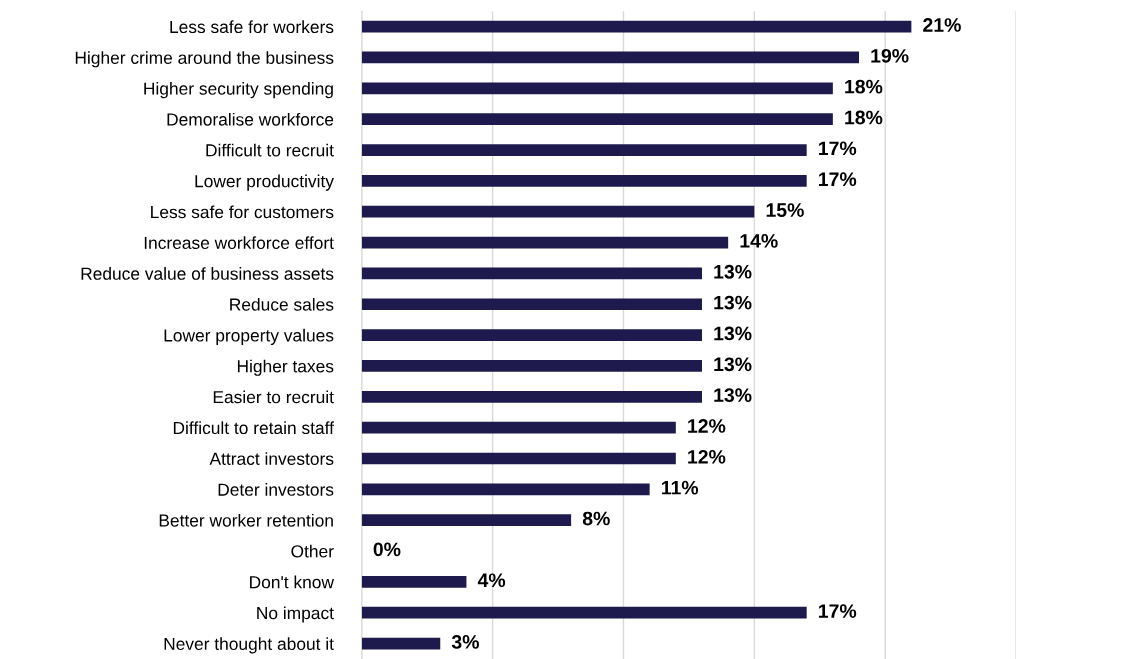  I want to click on y-tick-label: Demoralise workforce, so click(250, 119).